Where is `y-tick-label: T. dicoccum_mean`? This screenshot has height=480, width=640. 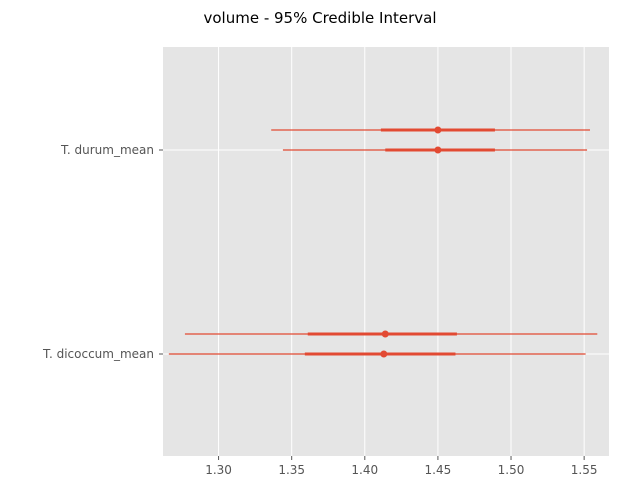 y-tick-label: T. dicoccum_mean is located at coordinates (98, 354).